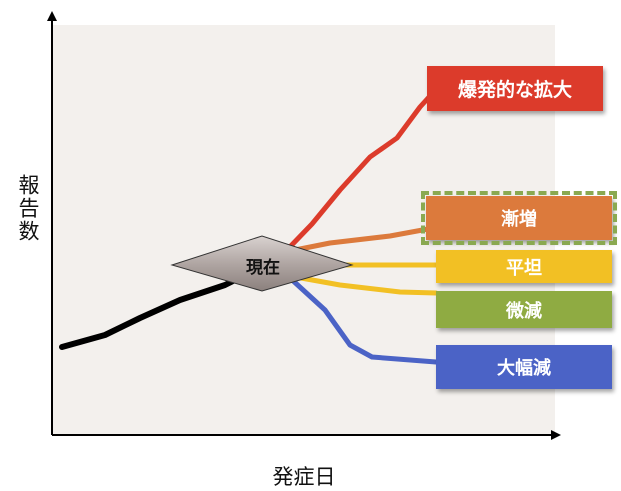 Image resolution: width=621 pixels, height=491 pixels. I want to click on decrease-curve, so click(363, 284).